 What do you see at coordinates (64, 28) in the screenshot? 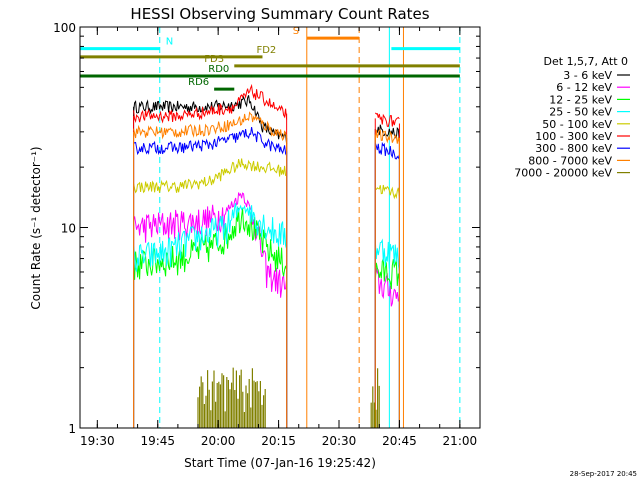
I see `y-tick-label-3: 100` at bounding box center [64, 28].